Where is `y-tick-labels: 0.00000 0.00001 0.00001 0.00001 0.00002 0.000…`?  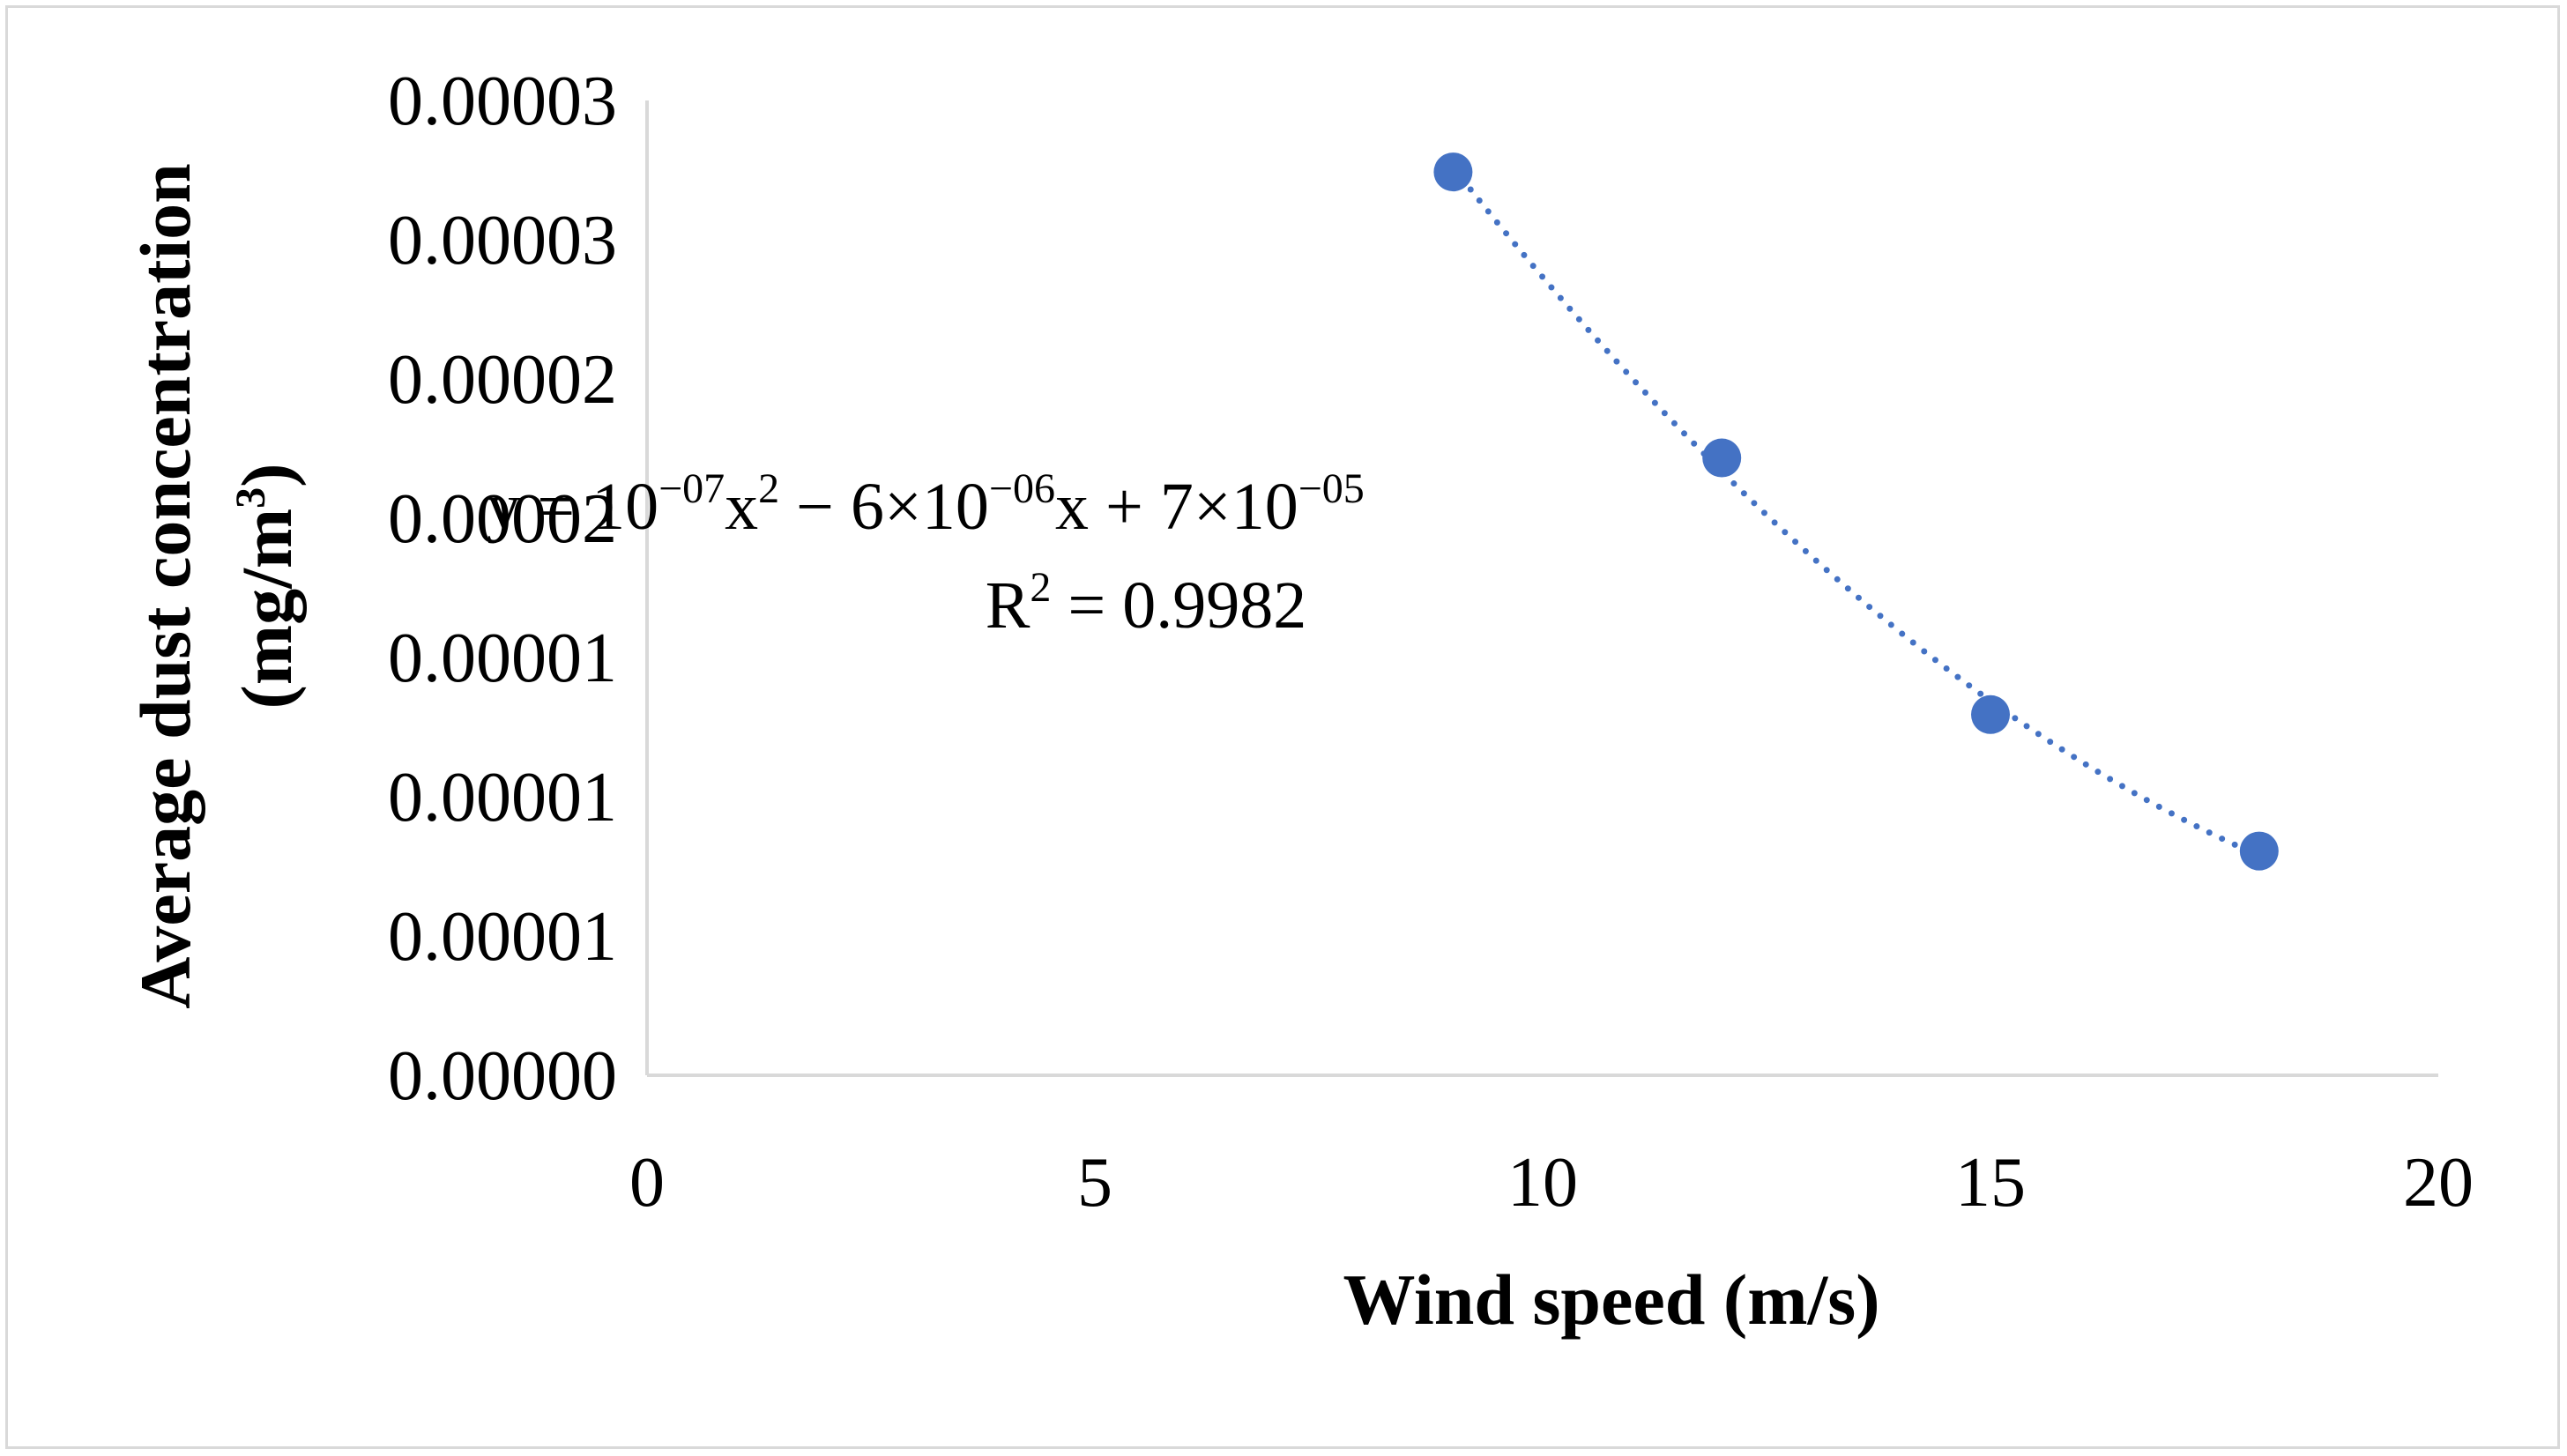
y-tick-labels: 0.00000 0.00001 0.00001 0.00001 0.00002 0.000… is located at coordinates (502, 589).